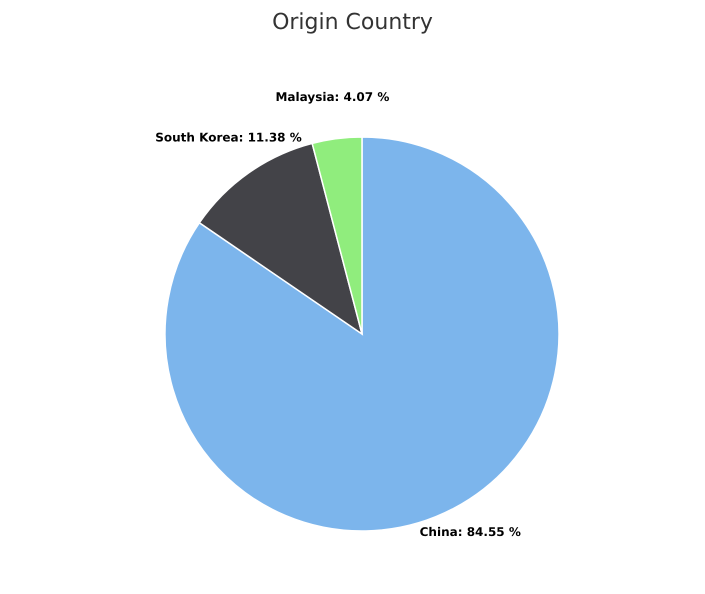  Describe the element at coordinates (332, 97) in the screenshot. I see `slice-label: Malaysia: 4.07 %` at that location.